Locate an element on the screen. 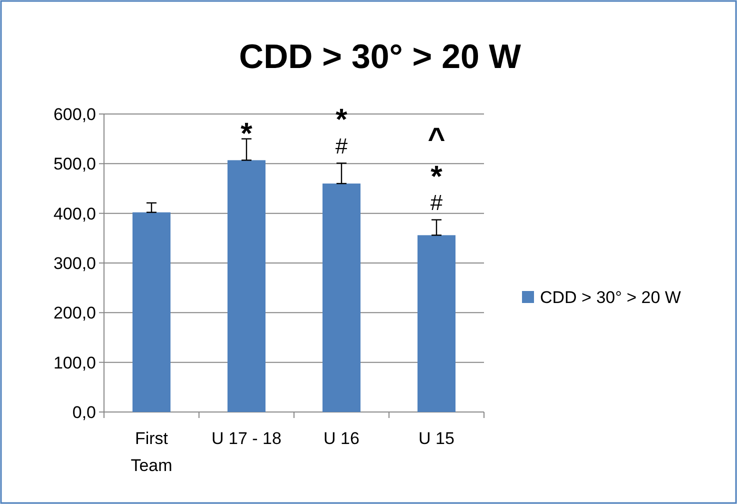 This screenshot has width=737, height=504. x-tick-label: First Team is located at coordinates (151, 452).